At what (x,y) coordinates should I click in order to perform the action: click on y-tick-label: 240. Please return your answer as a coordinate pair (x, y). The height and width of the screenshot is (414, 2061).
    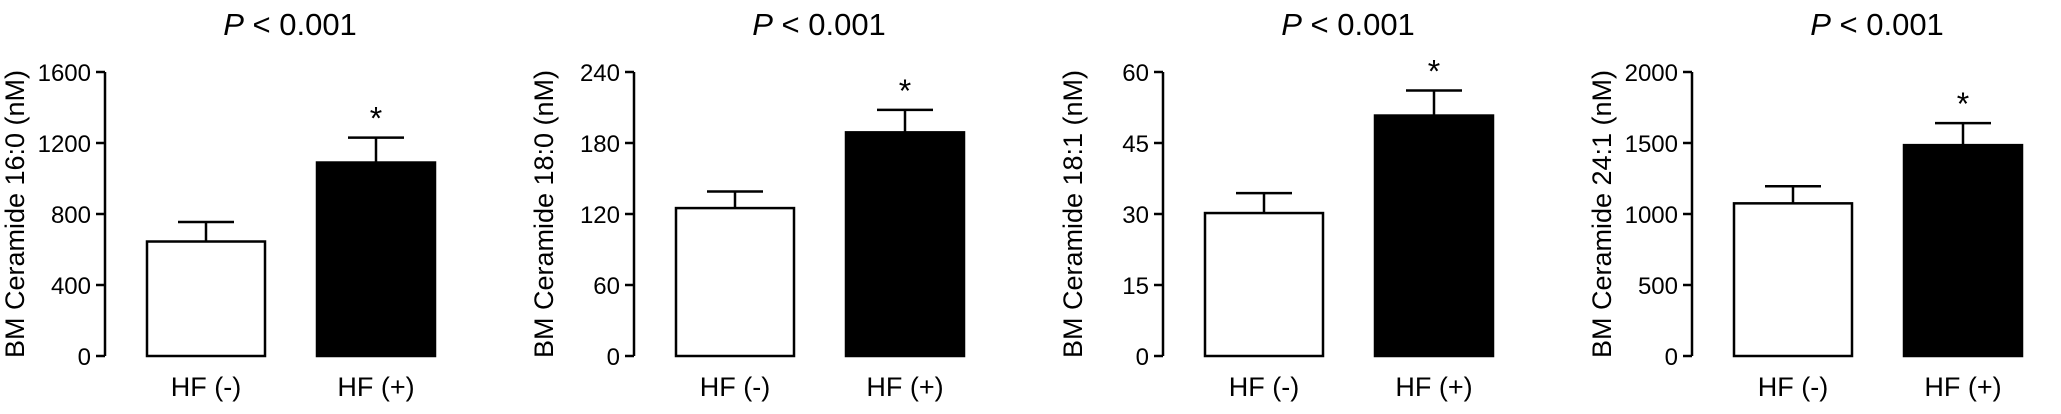
    Looking at the image, I should click on (600, 73).